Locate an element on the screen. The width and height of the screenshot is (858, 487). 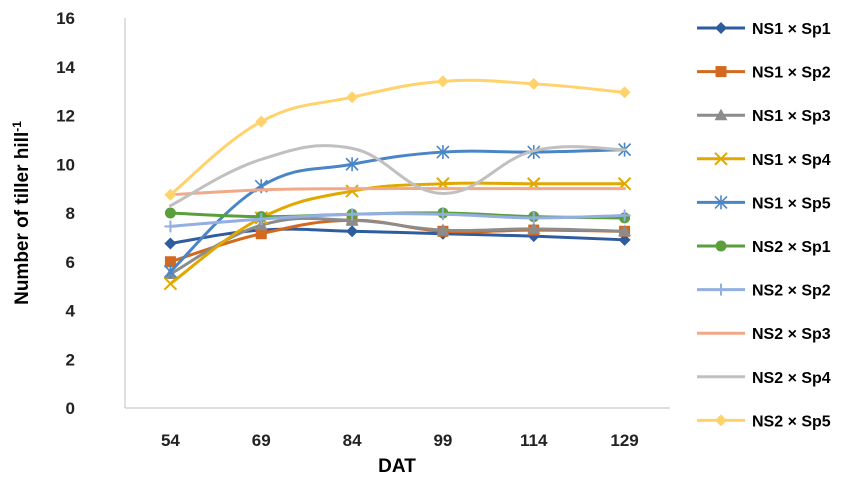
y-tick-label: 2 is located at coordinates (70, 359).